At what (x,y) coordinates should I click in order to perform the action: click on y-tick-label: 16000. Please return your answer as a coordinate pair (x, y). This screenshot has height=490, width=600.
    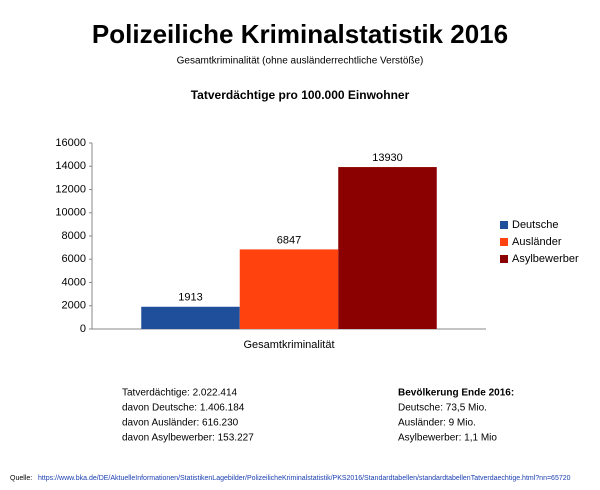
    Looking at the image, I should click on (70, 143).